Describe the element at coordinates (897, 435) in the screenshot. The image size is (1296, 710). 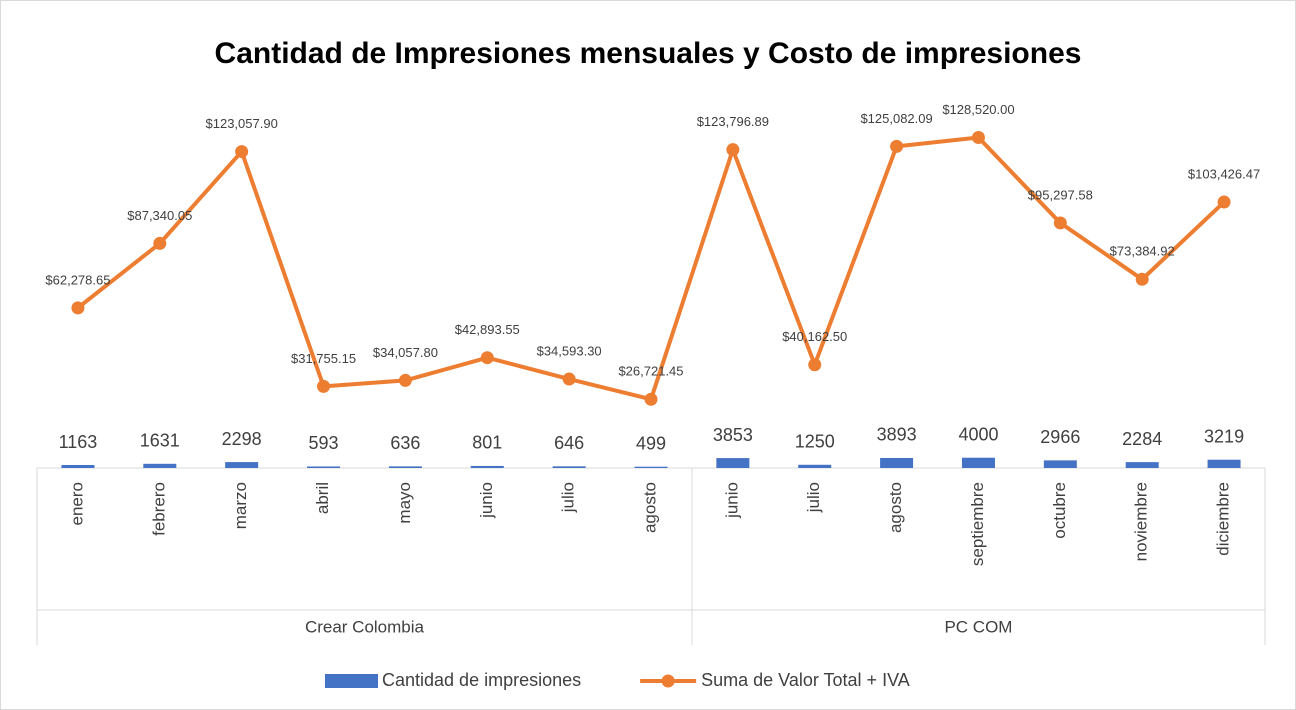
I see `bar-value-label: 3893` at that location.